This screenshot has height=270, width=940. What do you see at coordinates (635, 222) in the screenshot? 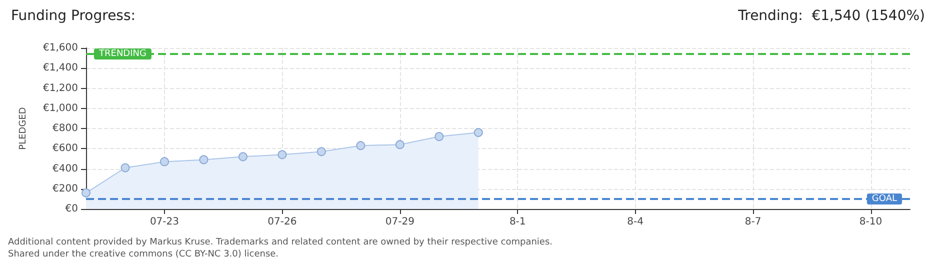
I see `x-tick-label: 8-4` at bounding box center [635, 222].